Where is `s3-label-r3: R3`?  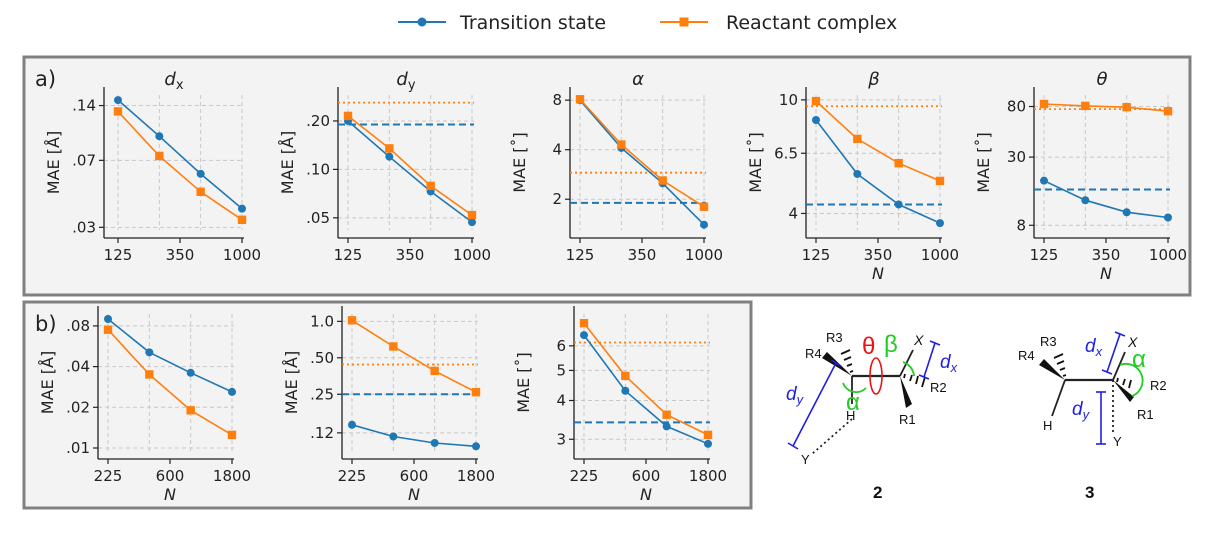 s3-label-r3: R3 is located at coordinates (1048, 341).